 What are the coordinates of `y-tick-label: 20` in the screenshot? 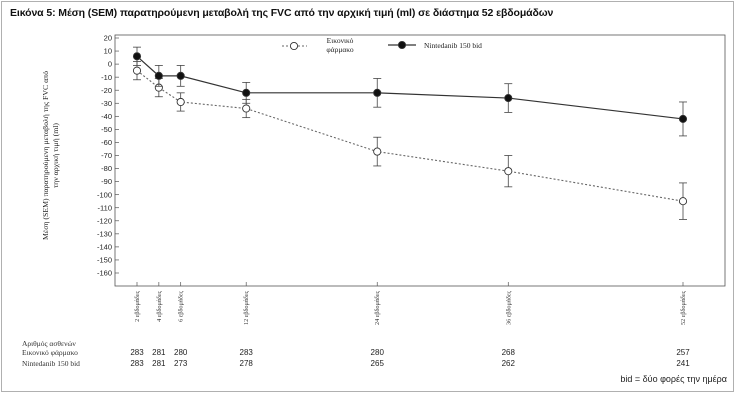 It's located at (108, 38).